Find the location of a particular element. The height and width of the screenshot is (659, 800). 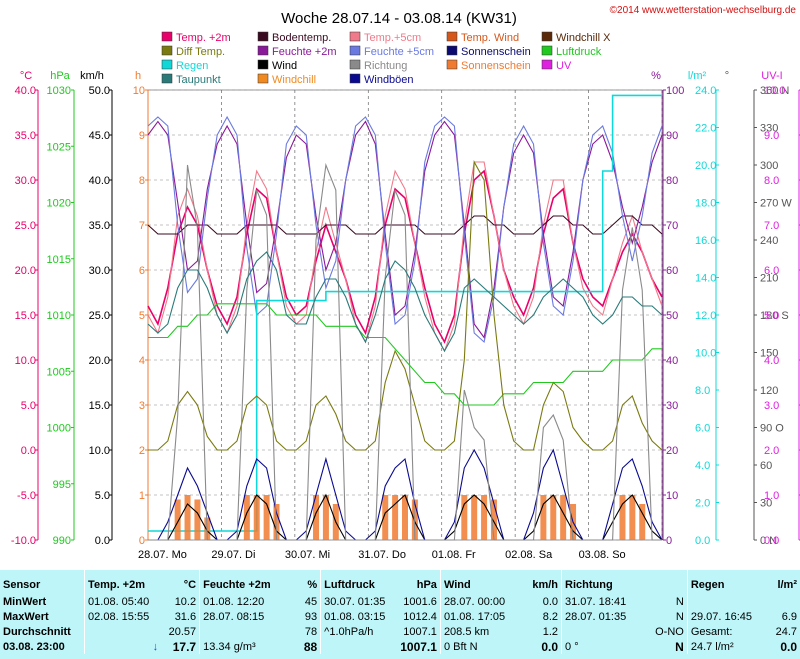

row-label: MaxWert is located at coordinates (26, 616).